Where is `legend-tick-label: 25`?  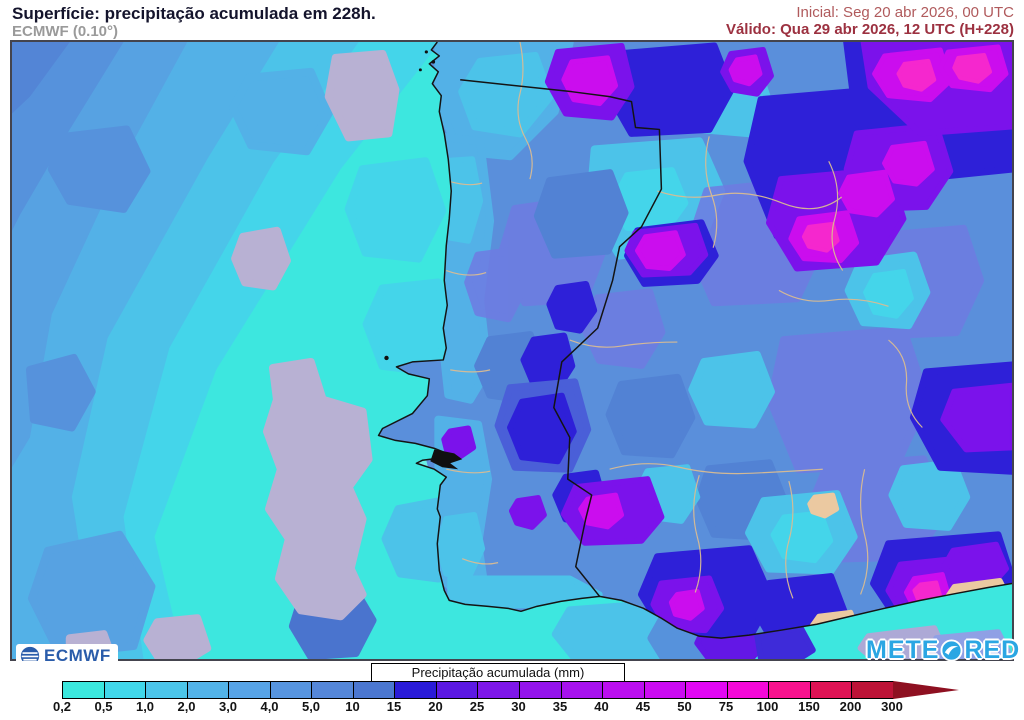
legend-tick-label: 25 is located at coordinates (477, 706).